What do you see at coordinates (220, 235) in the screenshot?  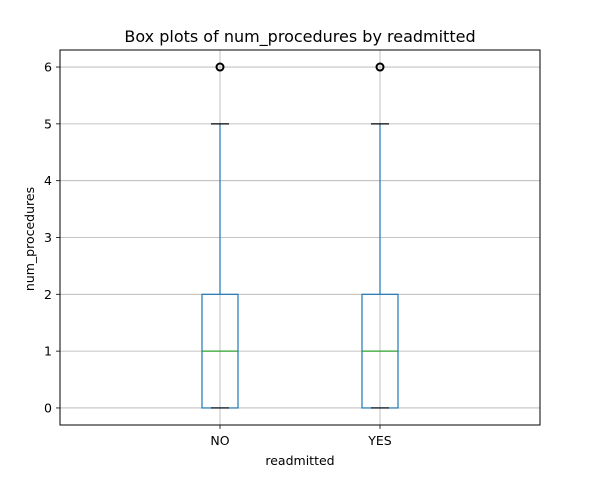 I see `box-no` at bounding box center [220, 235].